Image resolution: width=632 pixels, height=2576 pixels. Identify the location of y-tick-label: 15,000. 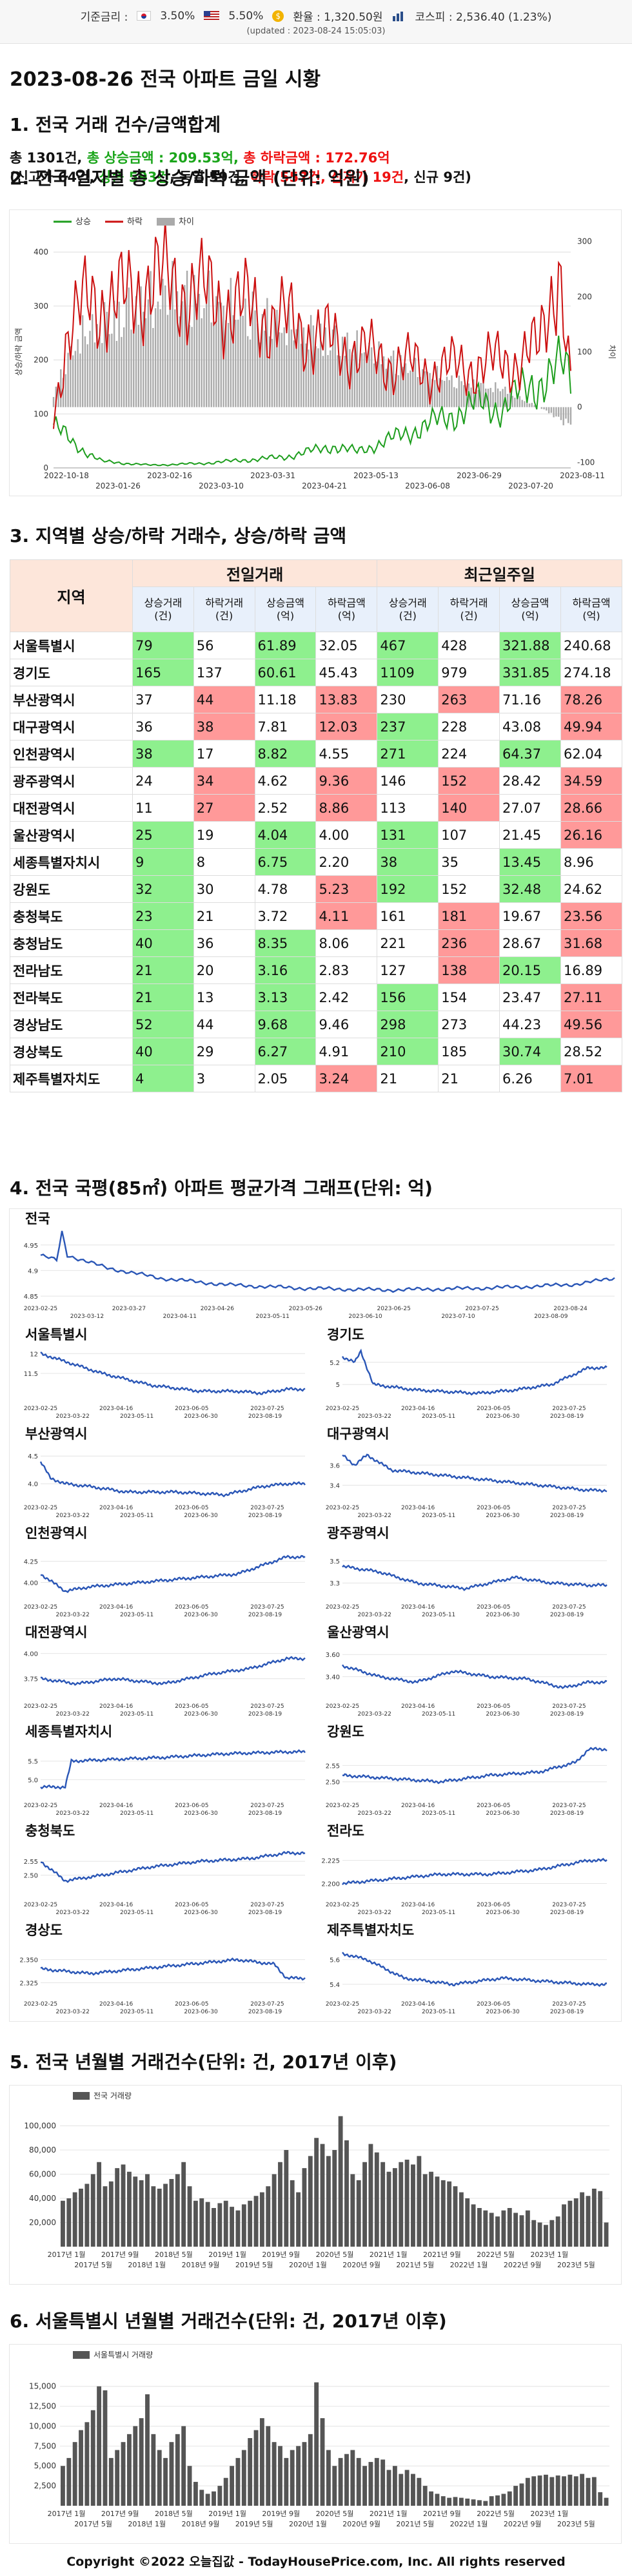
(42, 2386).